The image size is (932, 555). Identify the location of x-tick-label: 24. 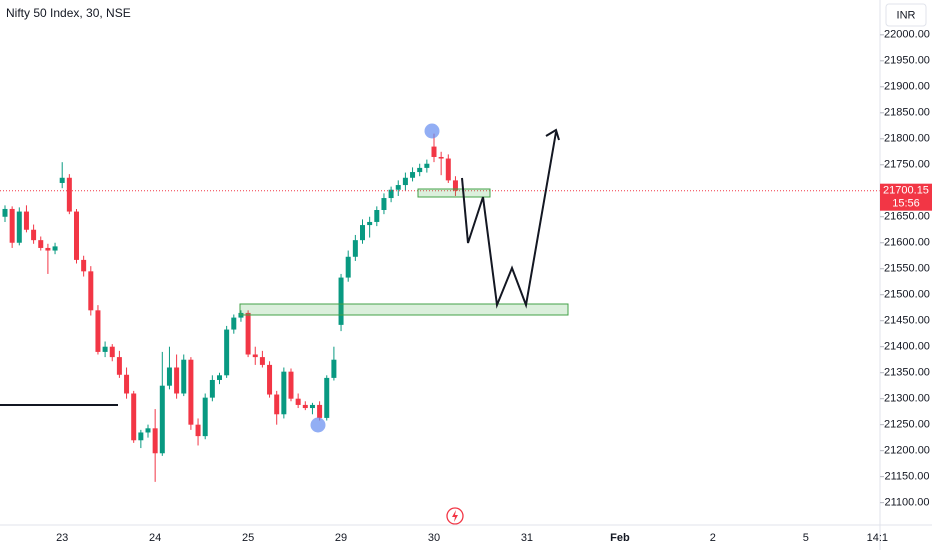
(155, 538).